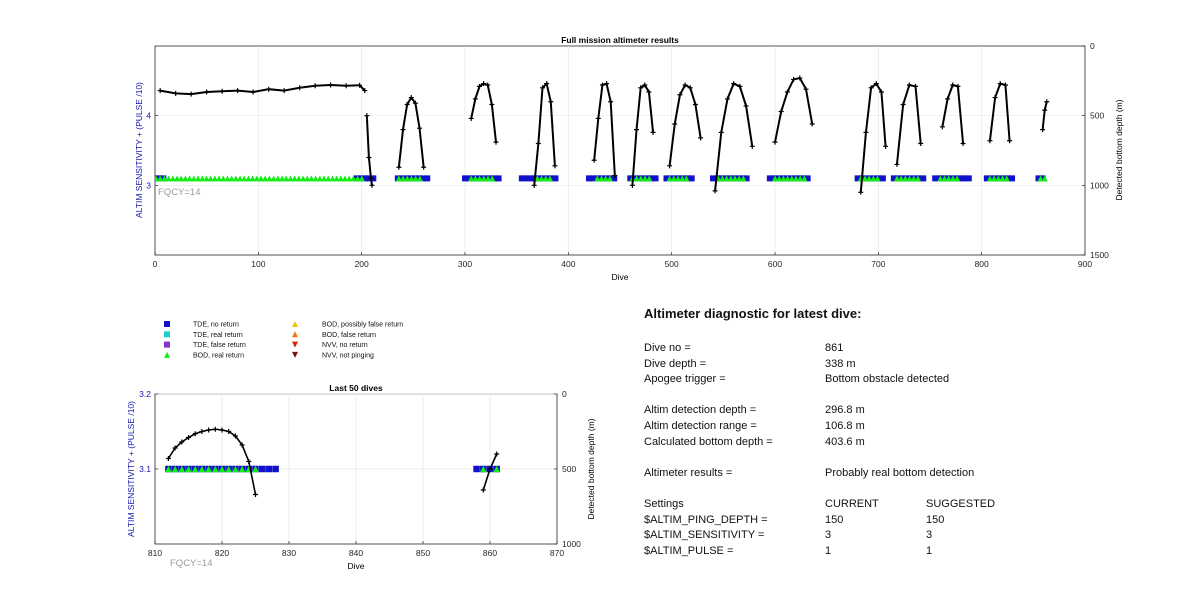 The height and width of the screenshot is (611, 1200). I want to click on calculated-depth-row: Calculated bottom depth = 403.6 m, so click(904, 443).